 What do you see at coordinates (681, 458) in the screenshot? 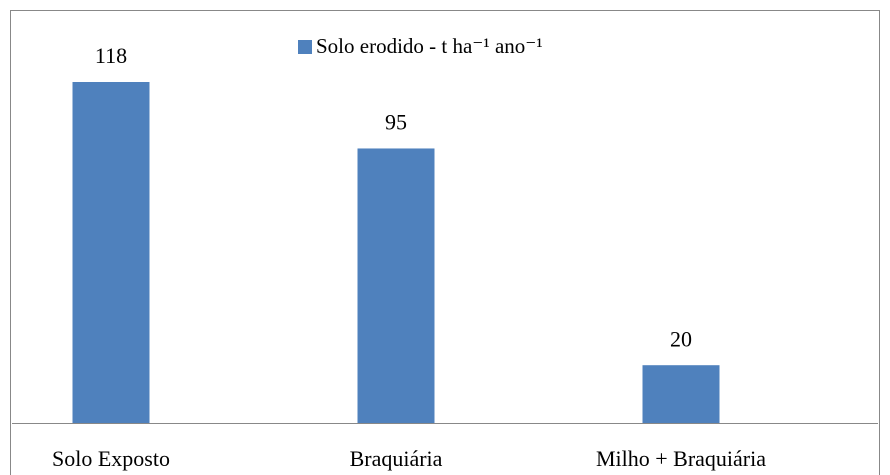
I see `x-tick-label: Milho + Braquiária` at bounding box center [681, 458].